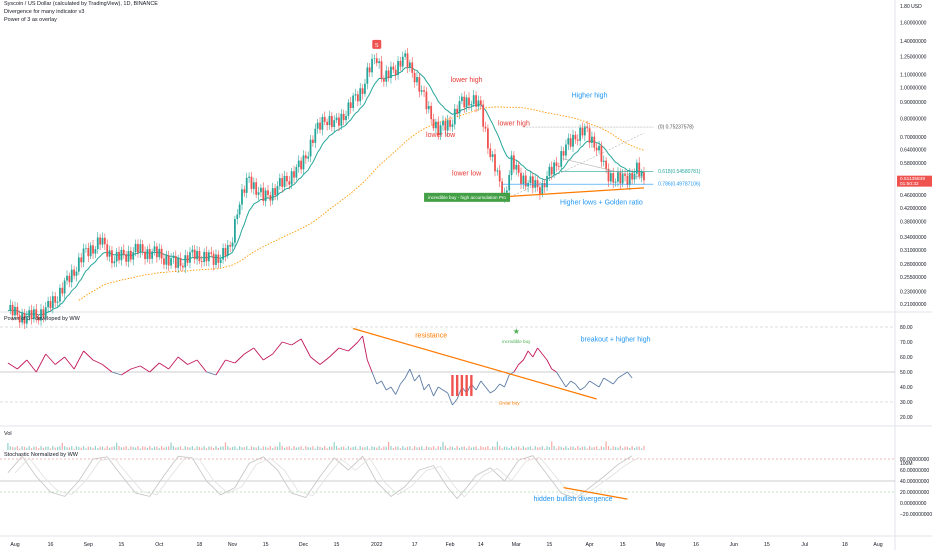 The image size is (932, 550). I want to click on x-tick-label: Feb, so click(450, 545).